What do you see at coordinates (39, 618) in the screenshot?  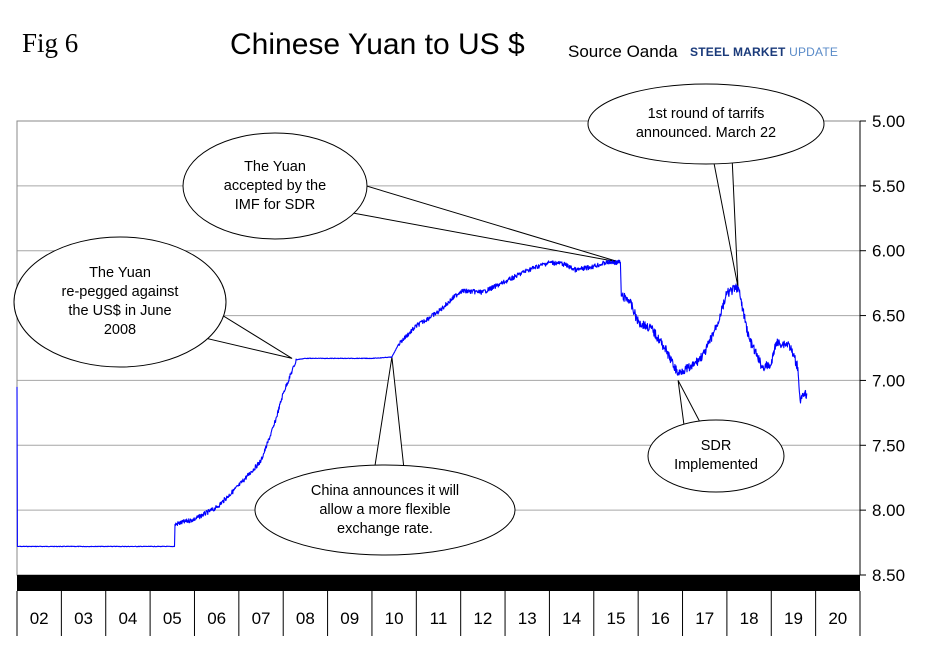 I see `x-tick-label: 02` at bounding box center [39, 618].